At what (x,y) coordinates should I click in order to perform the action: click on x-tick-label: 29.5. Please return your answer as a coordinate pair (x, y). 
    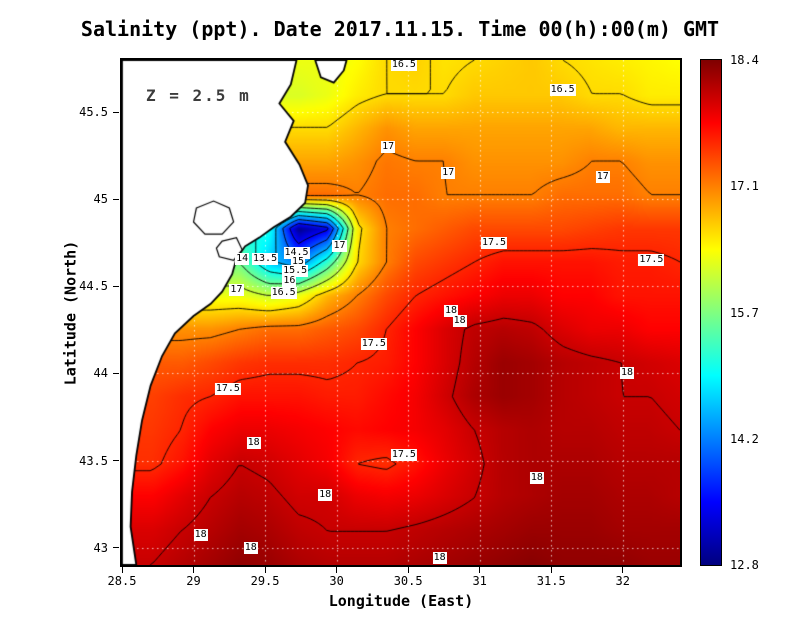
    Looking at the image, I should click on (265, 581).